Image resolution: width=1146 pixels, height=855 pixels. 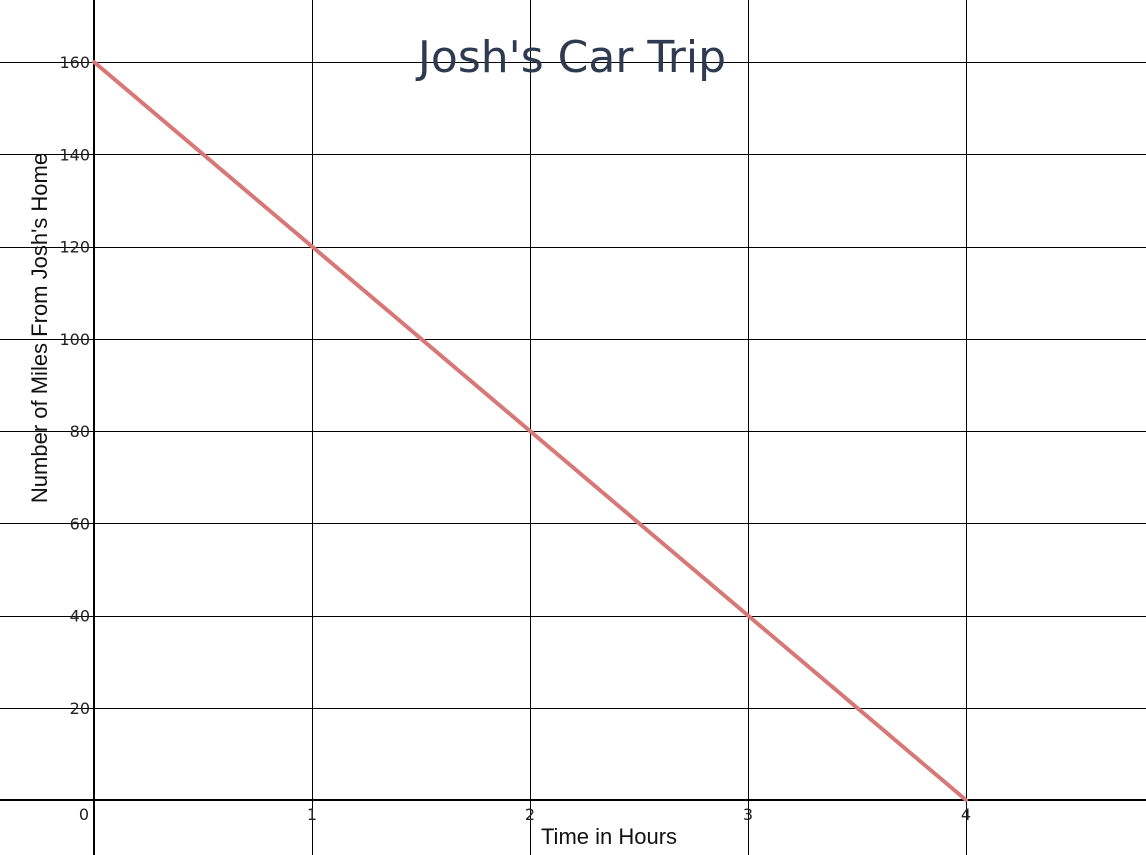 What do you see at coordinates (530, 814) in the screenshot?
I see `x-tick-label: 2` at bounding box center [530, 814].